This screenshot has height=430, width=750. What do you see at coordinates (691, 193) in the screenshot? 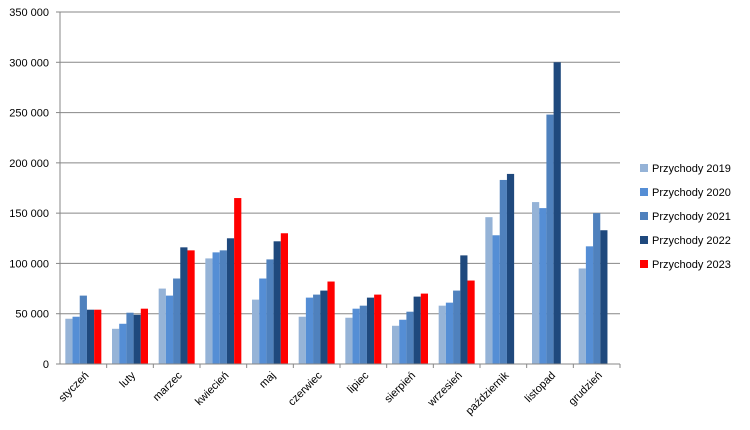
I see `legend-label: Przychody 2020` at bounding box center [691, 193].